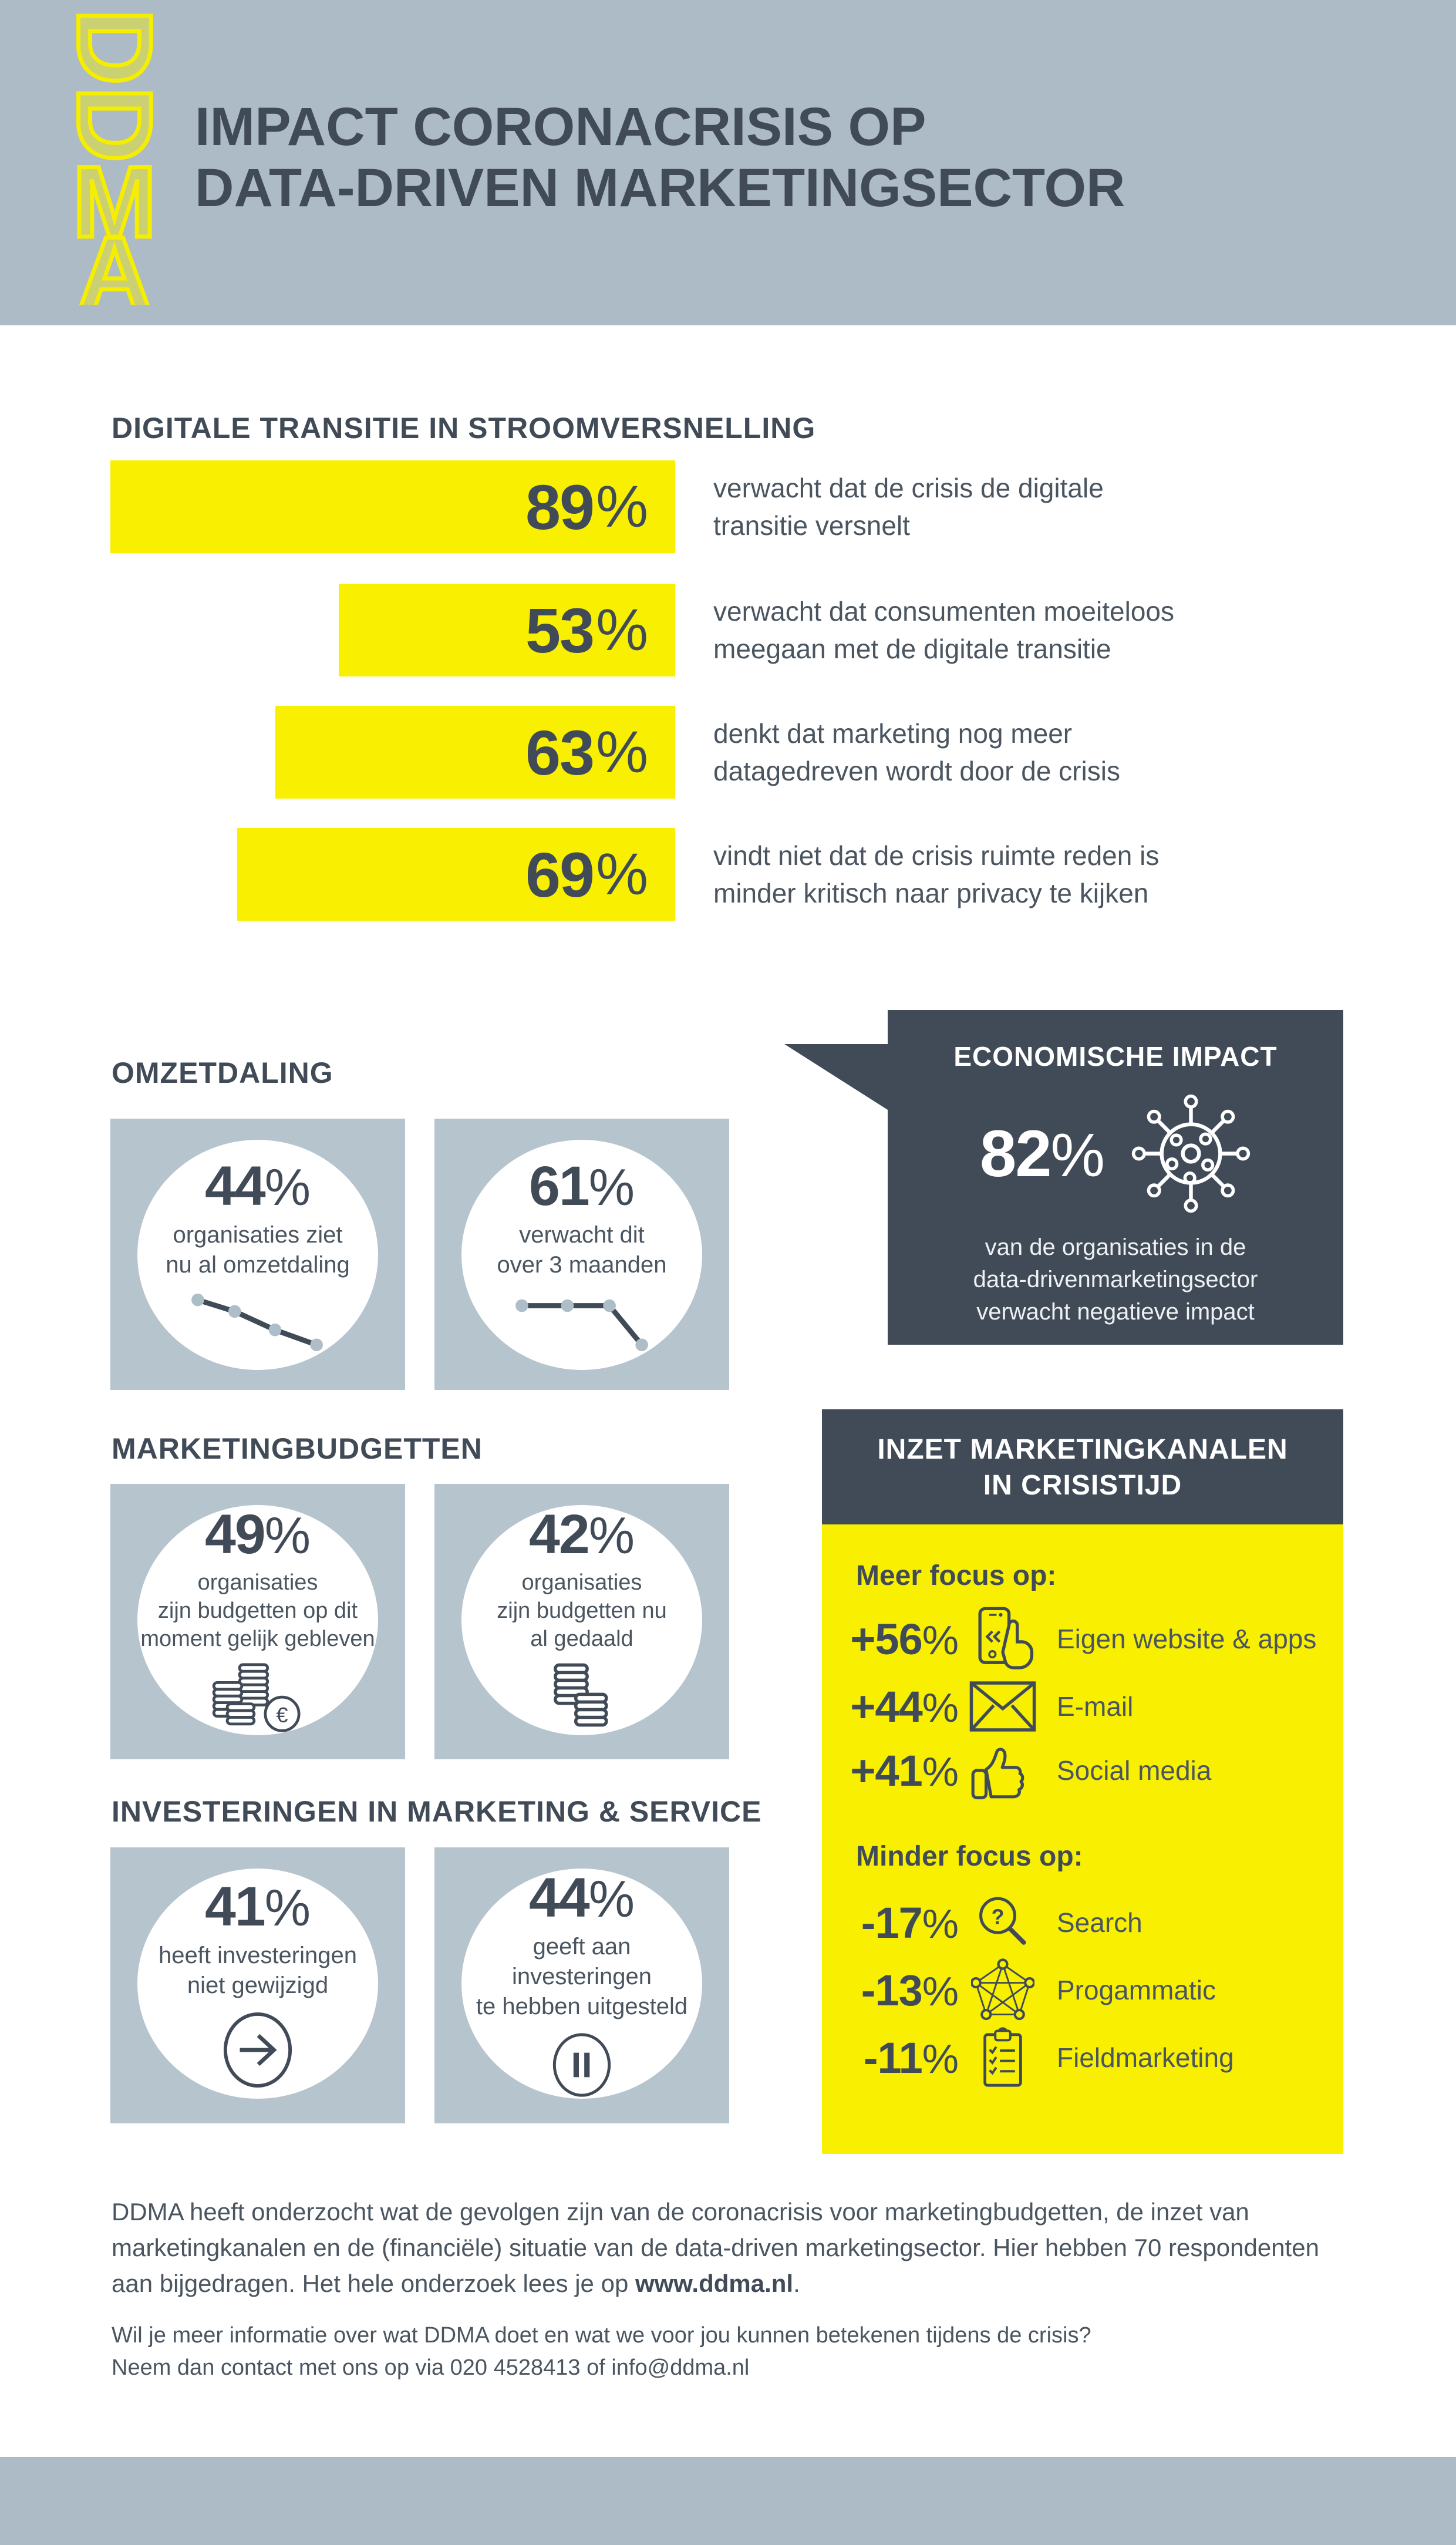 Image resolution: width=1456 pixels, height=2545 pixels. I want to click on ddma-link: www.ddma.nl, so click(714, 2283).